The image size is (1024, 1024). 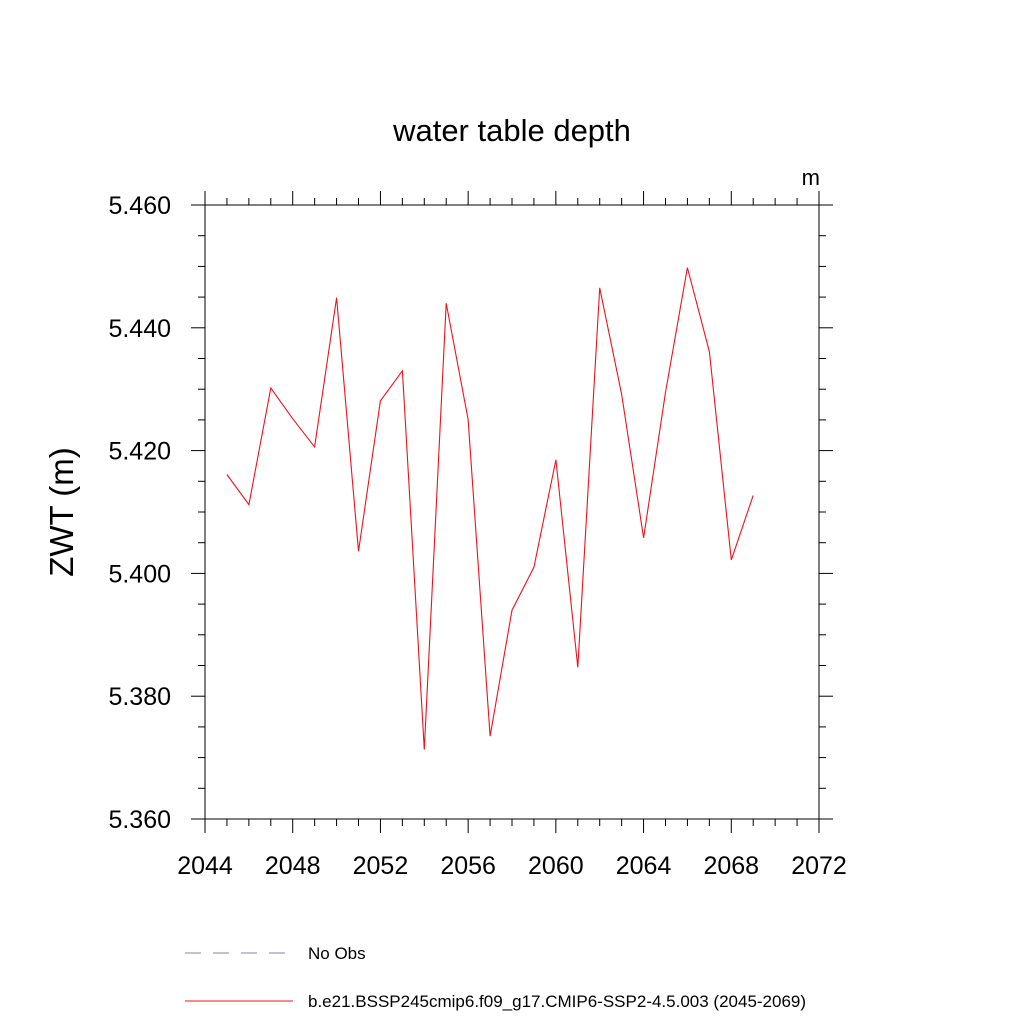 What do you see at coordinates (468, 866) in the screenshot?
I see `x-tick-label: 2056` at bounding box center [468, 866].